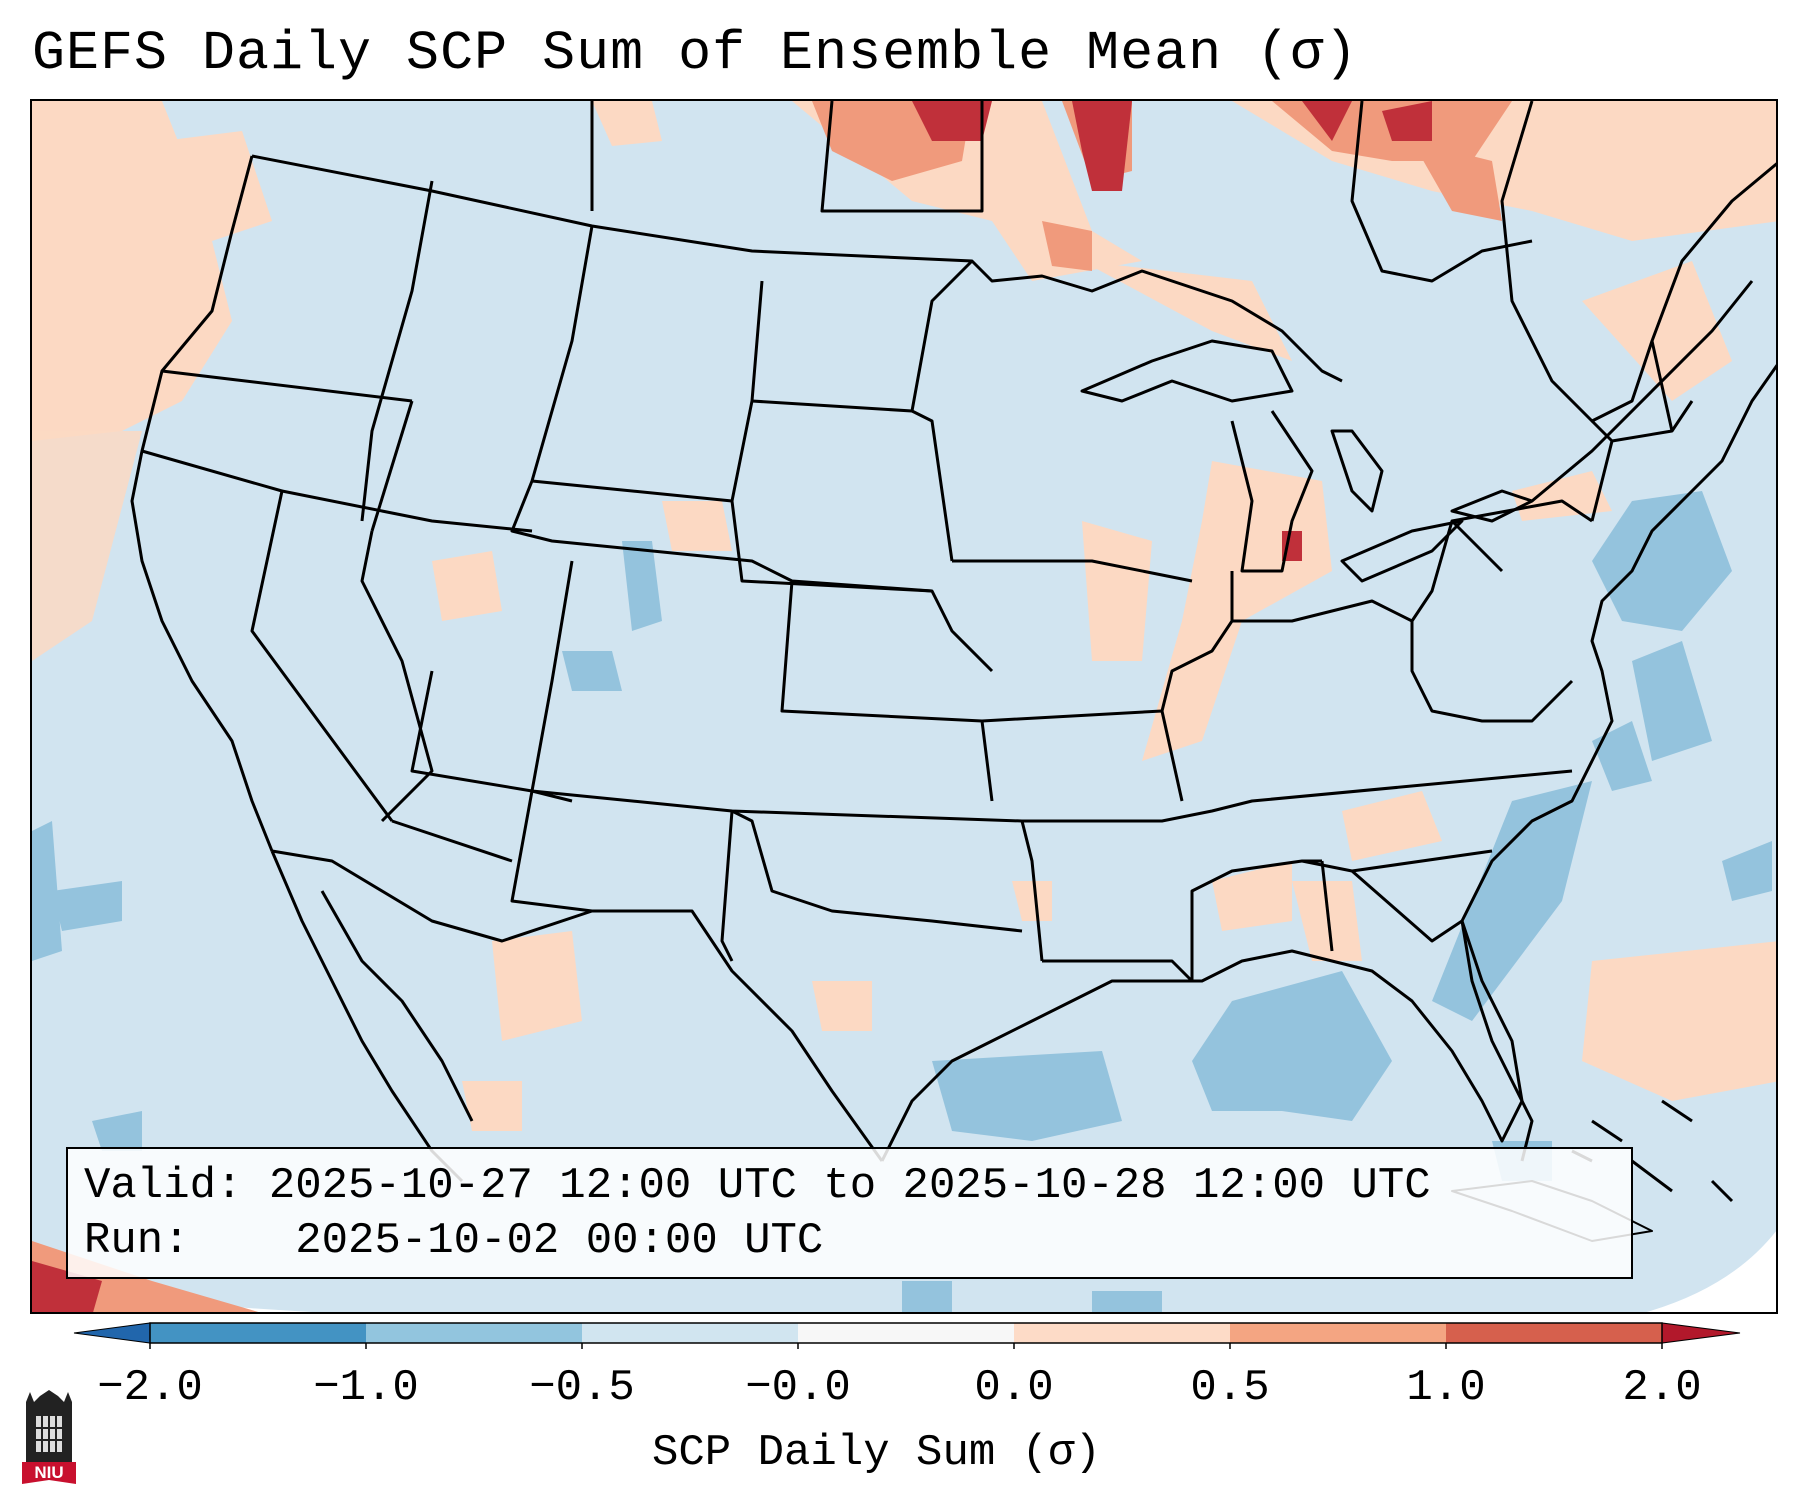  Describe the element at coordinates (1711, 1271) in the screenshot. I see `projection-edge-se` at that location.